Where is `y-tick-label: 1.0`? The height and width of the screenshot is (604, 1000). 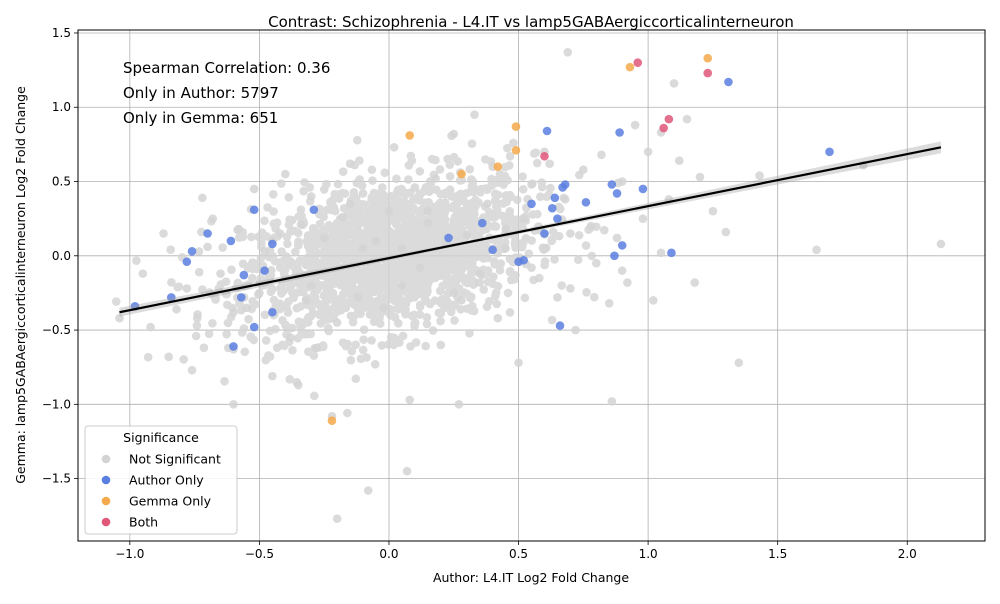 y-tick-label: 1.0 is located at coordinates (61, 107).